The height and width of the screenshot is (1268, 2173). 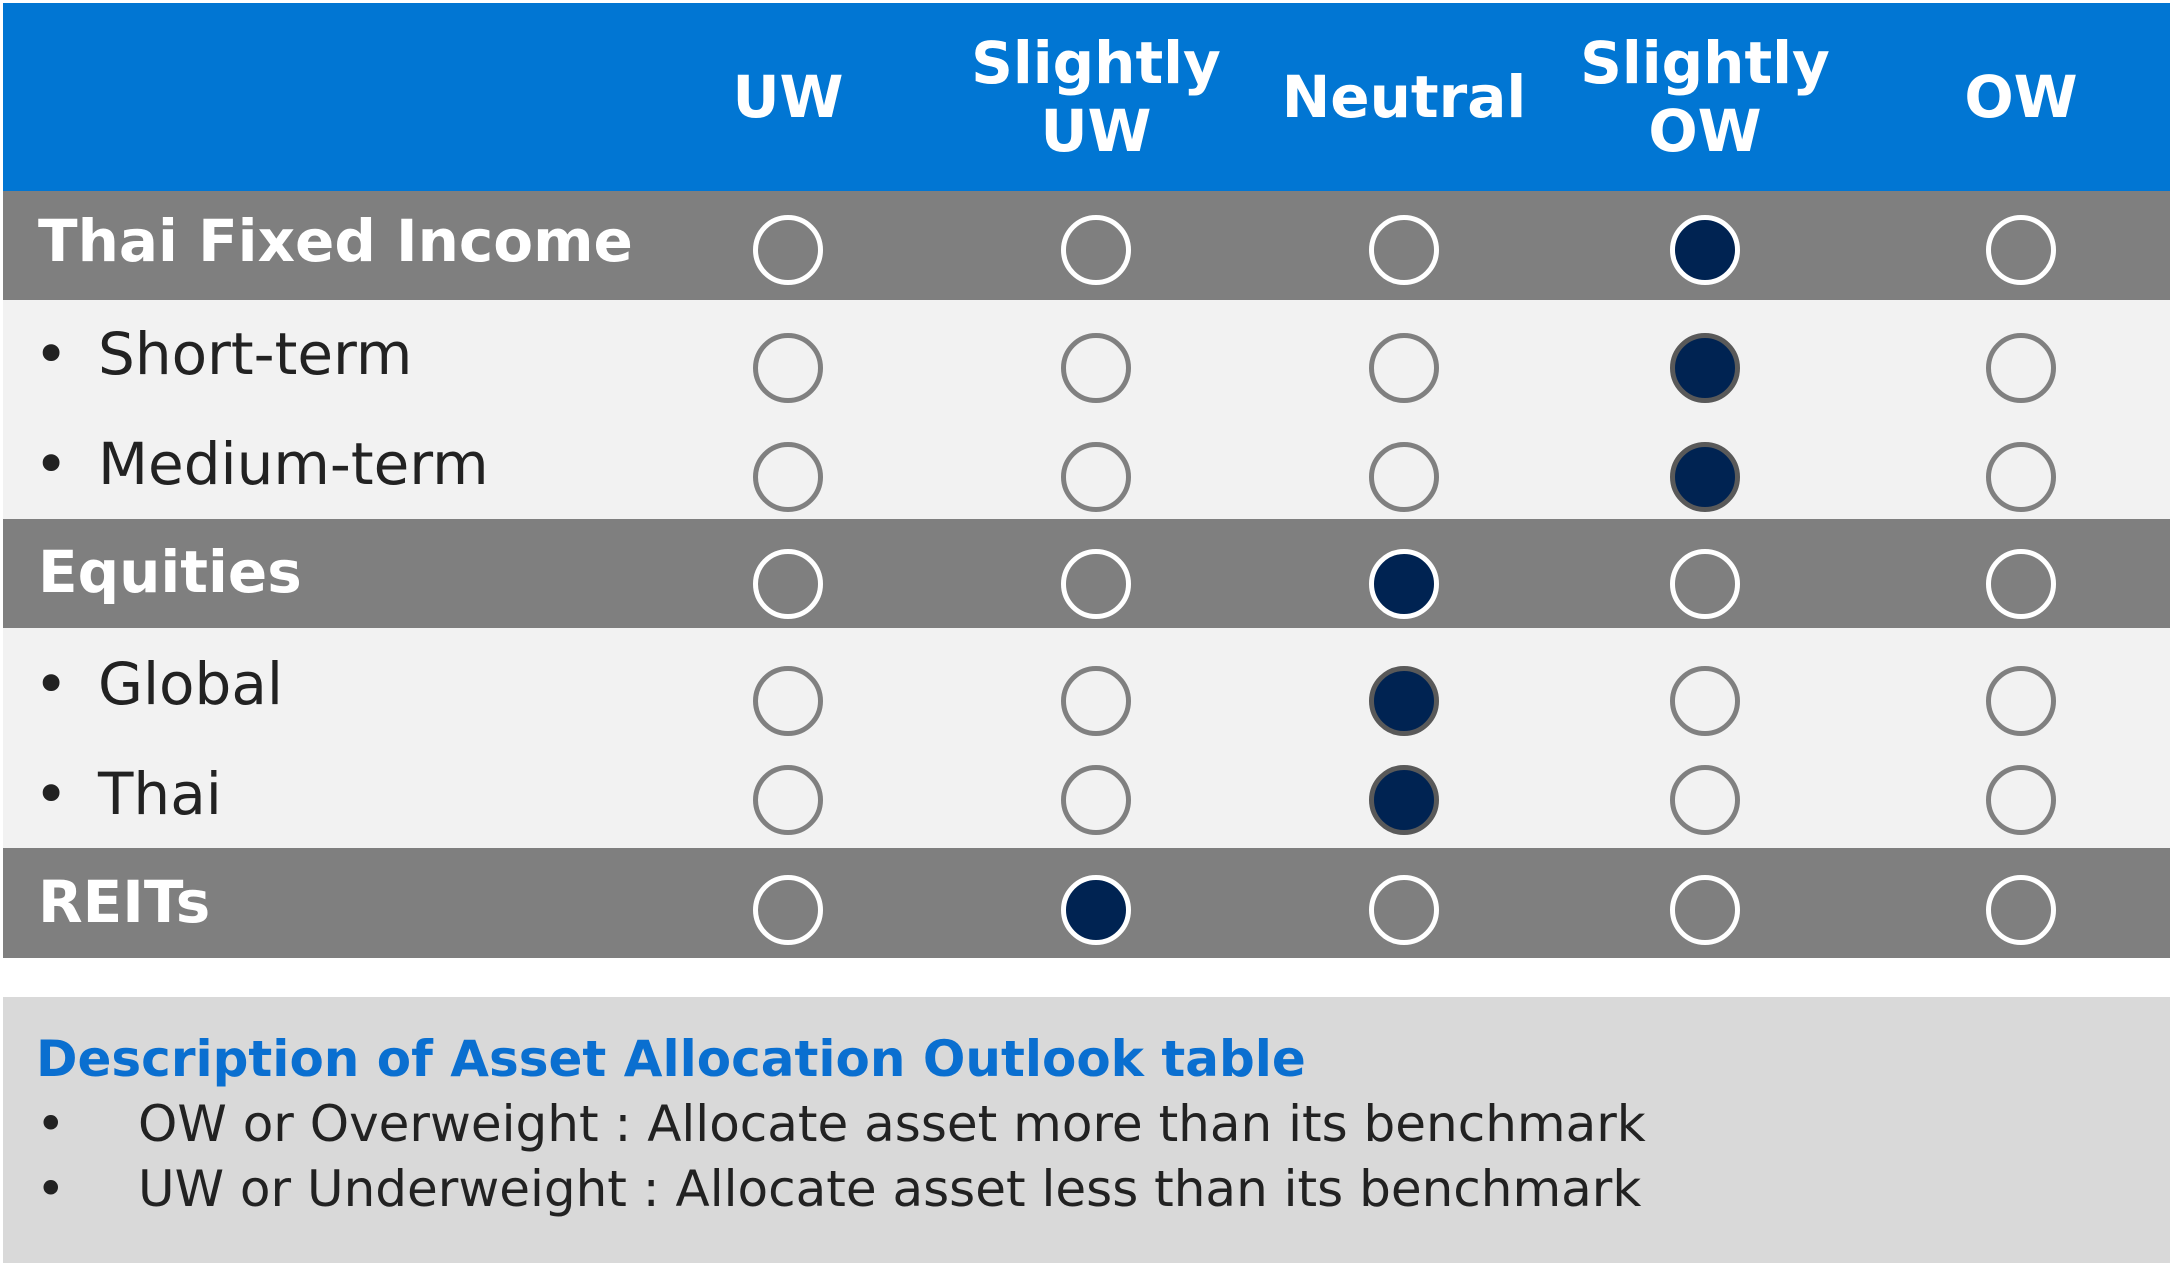 What do you see at coordinates (191, 684) in the screenshot?
I see `row-label: Global` at bounding box center [191, 684].